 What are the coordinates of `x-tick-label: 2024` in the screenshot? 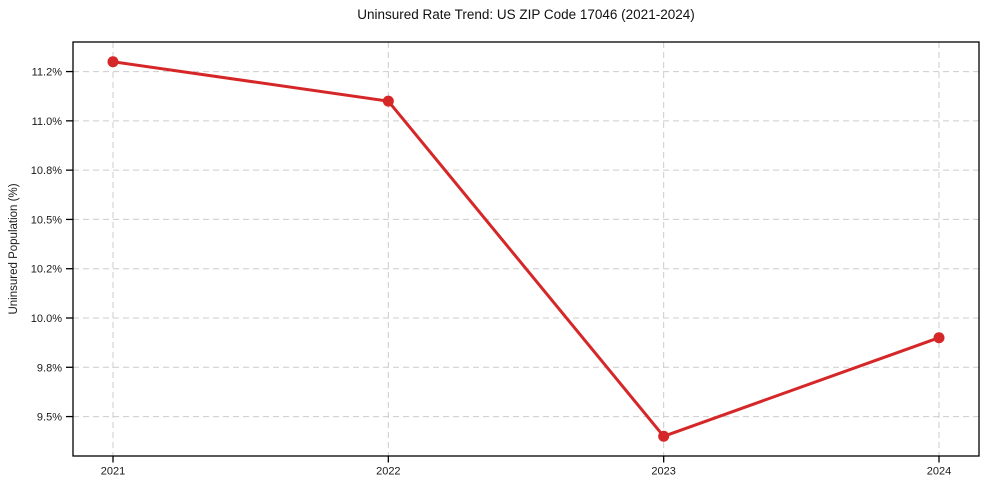 It's located at (939, 472).